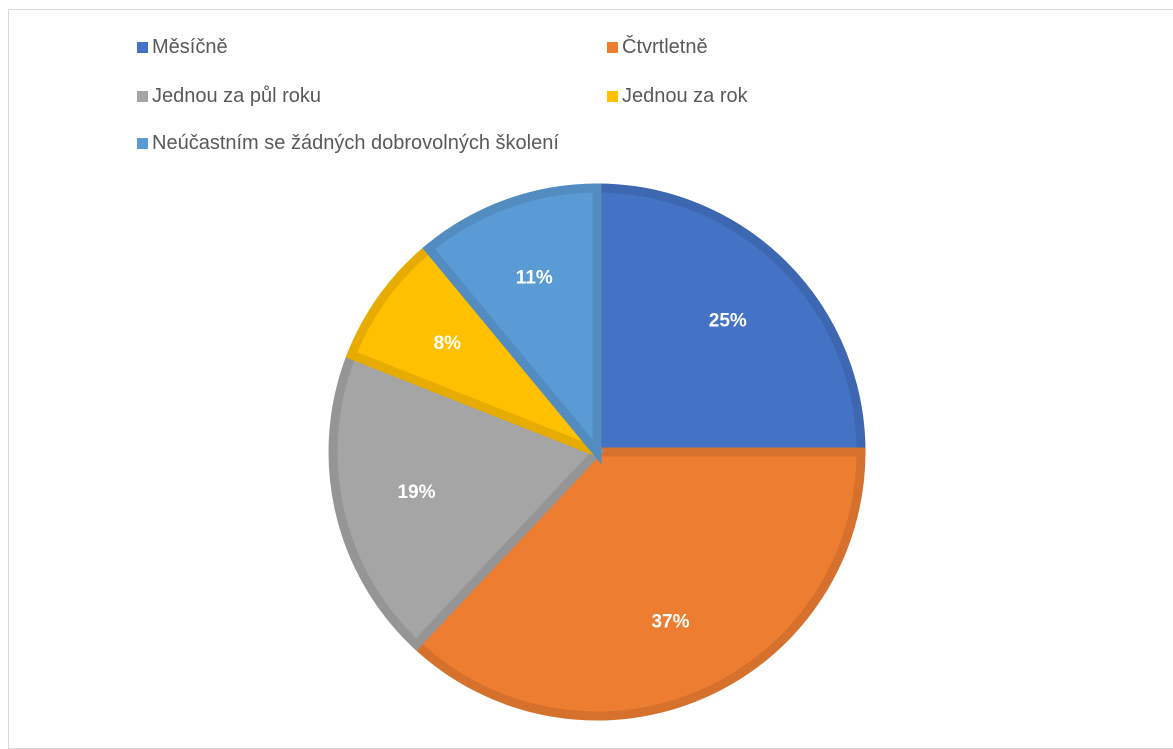  What do you see at coordinates (670, 621) in the screenshot?
I see `slice-label-ctvrtletne: 37%` at bounding box center [670, 621].